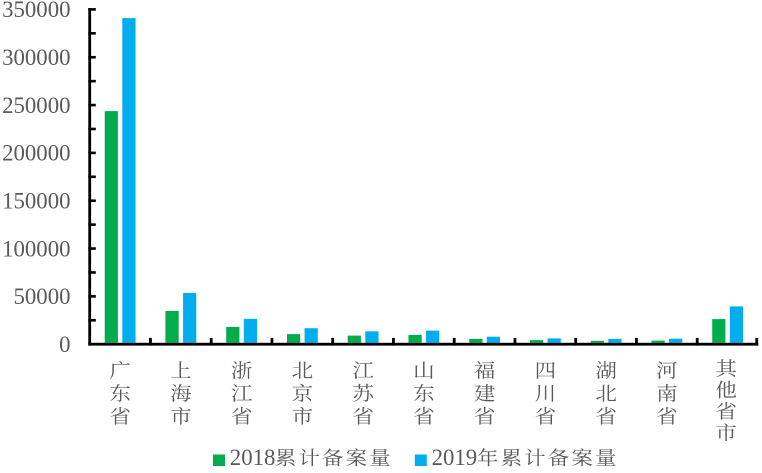 This screenshot has height=473, width=762. What do you see at coordinates (36, 201) in the screenshot?
I see `svg-text: 150000` at bounding box center [36, 201].